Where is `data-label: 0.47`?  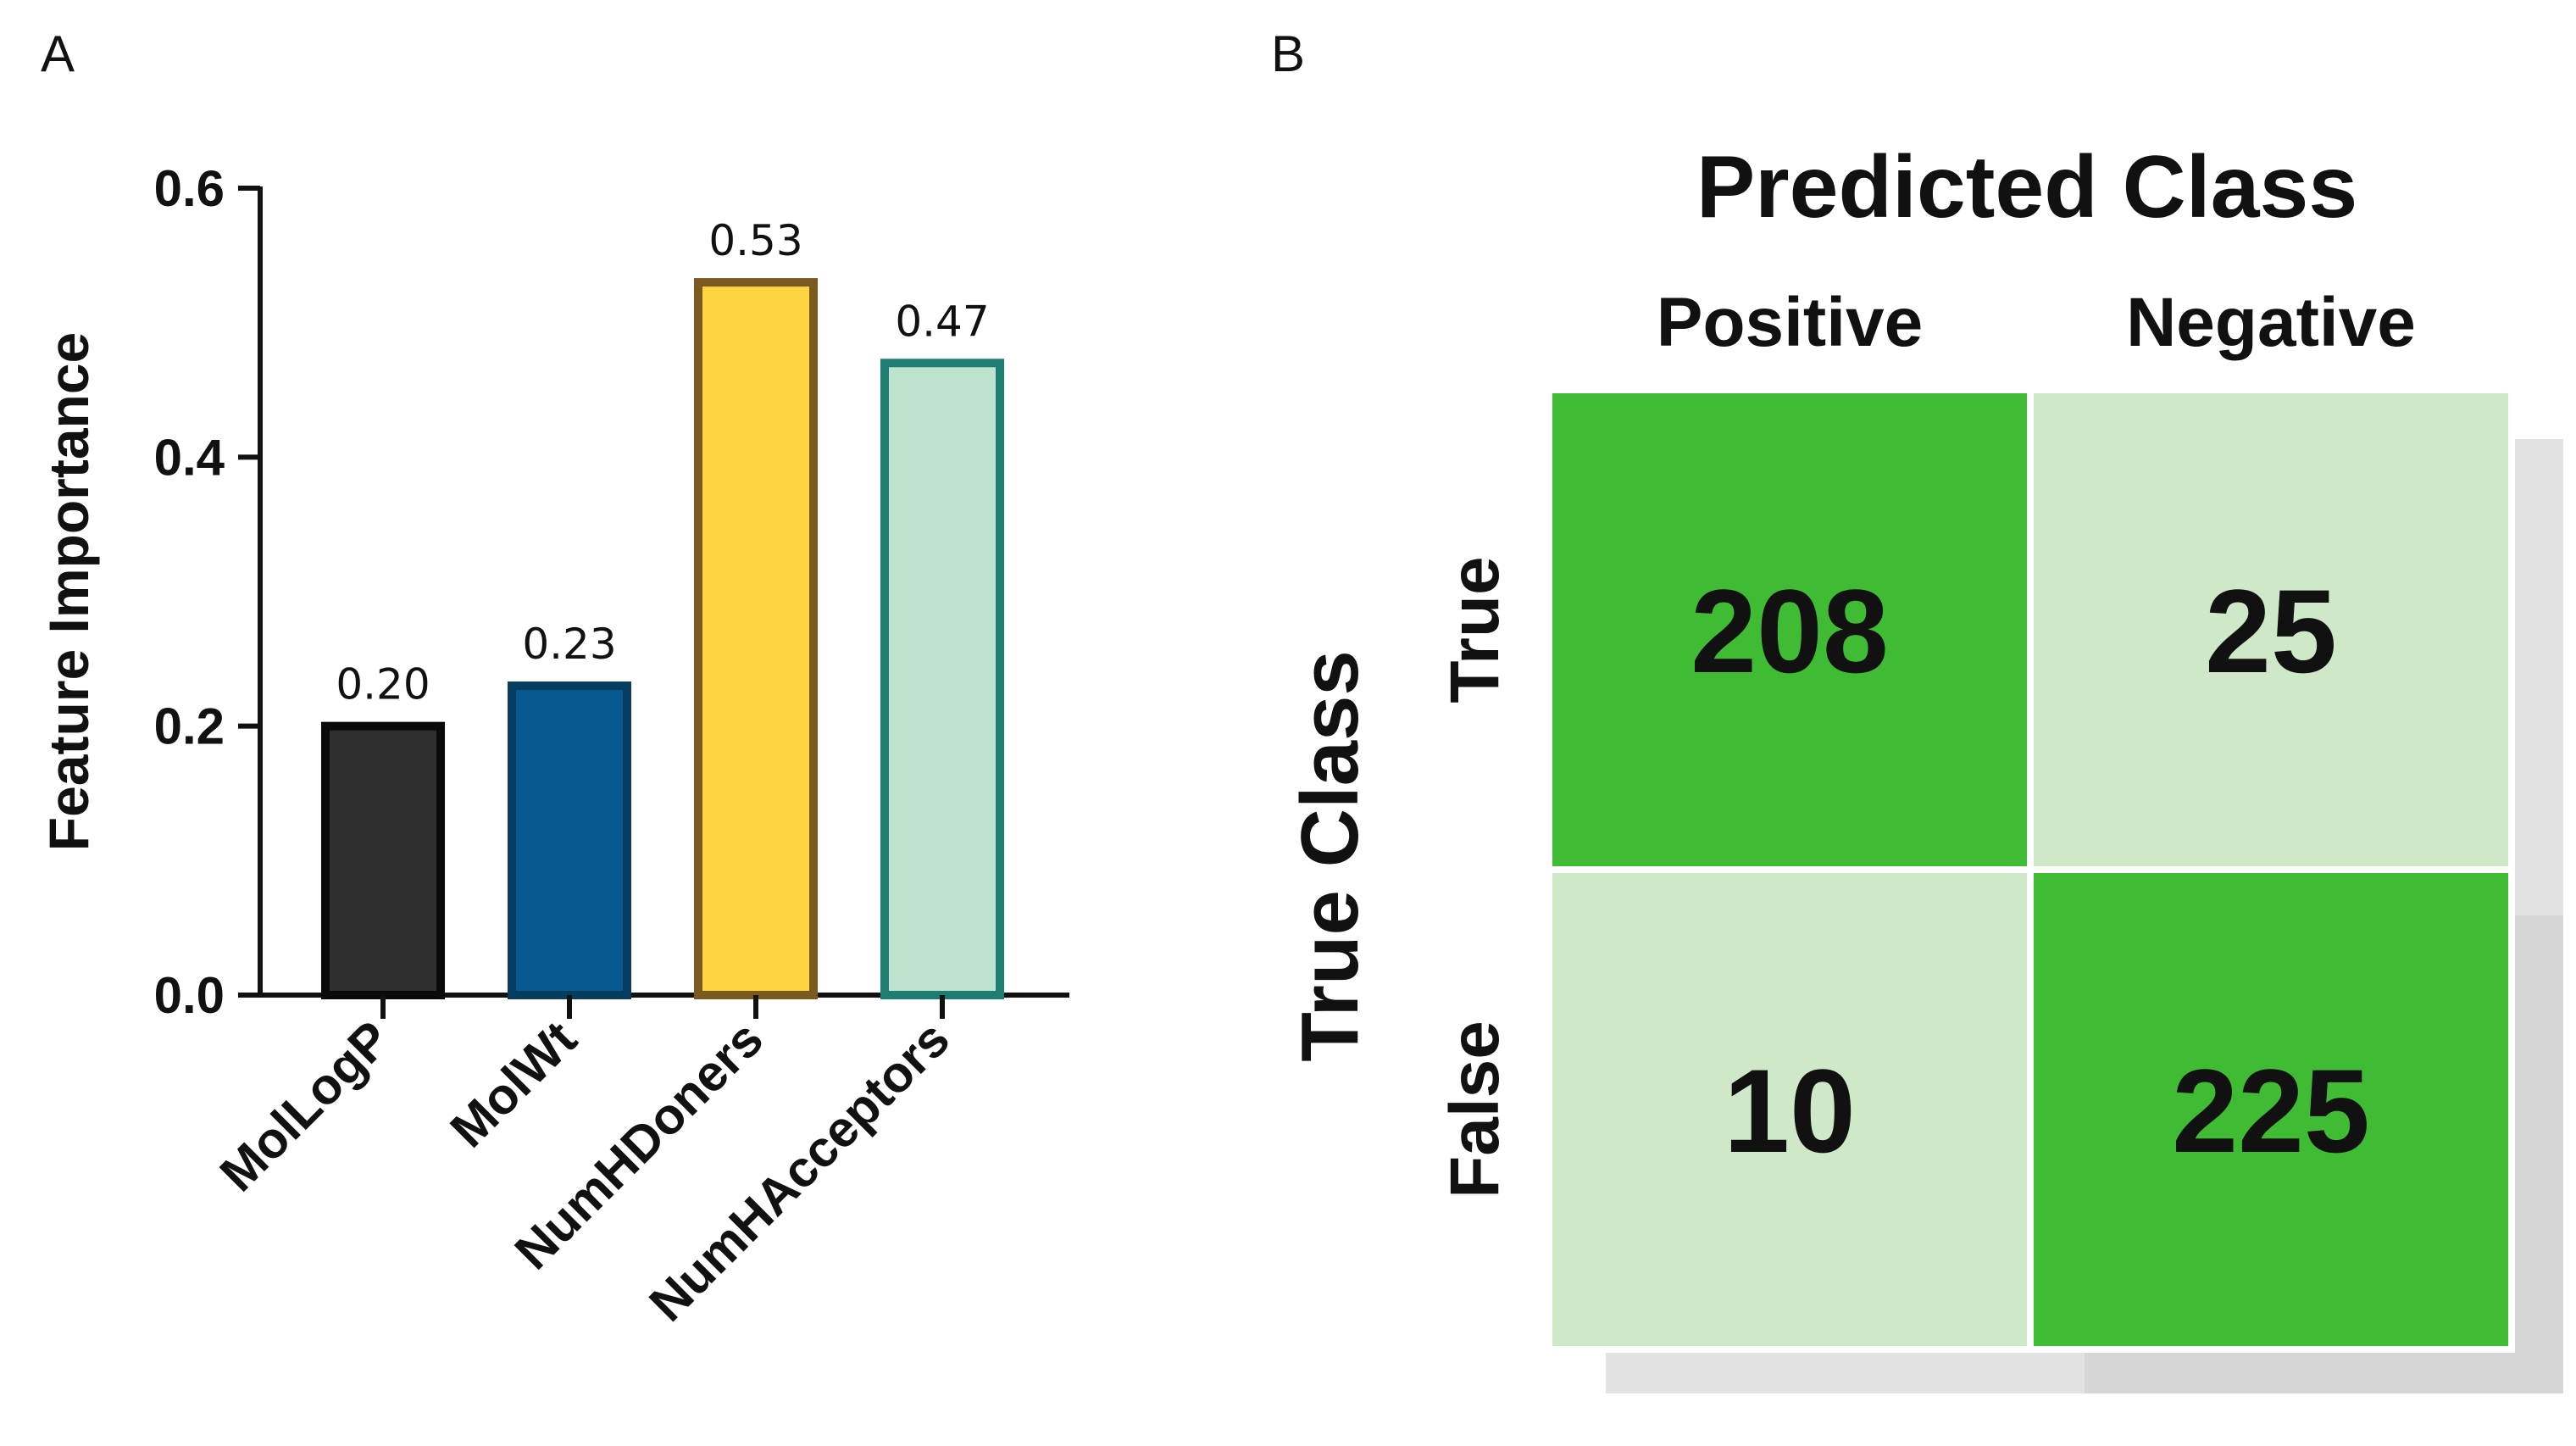 data-label: 0.47 is located at coordinates (942, 322).